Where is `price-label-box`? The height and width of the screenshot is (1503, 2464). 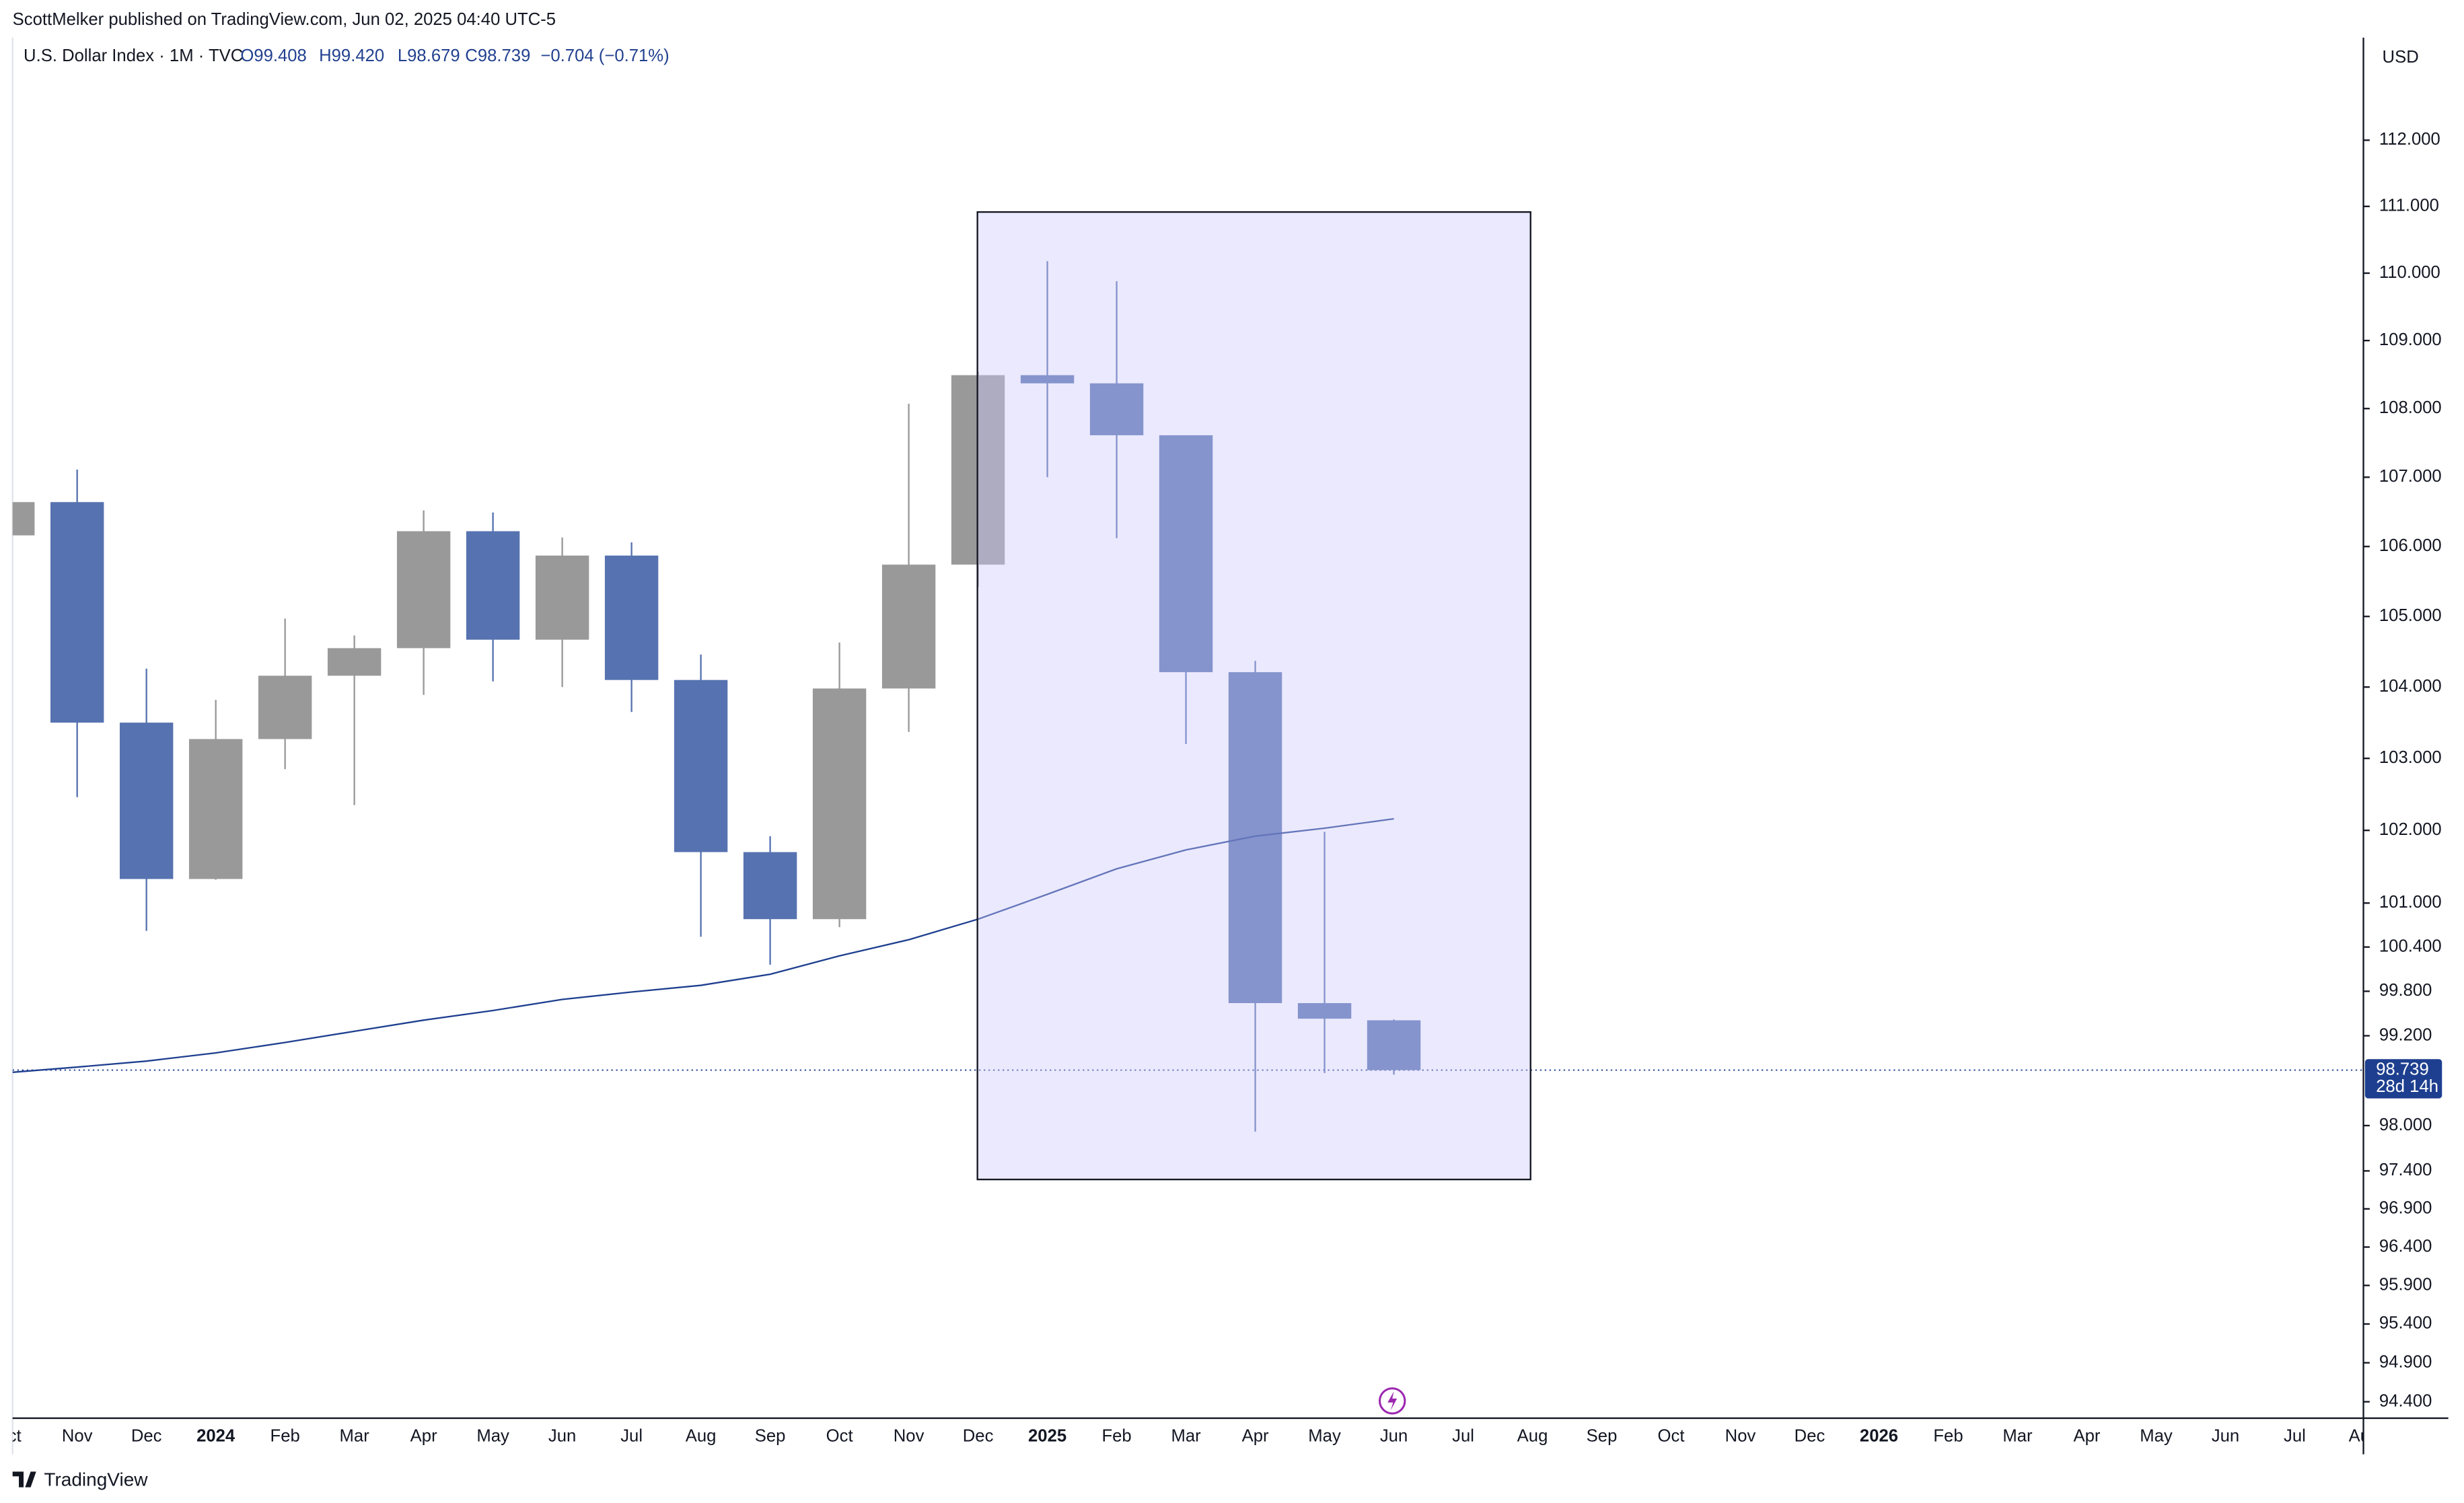
price-label-box is located at coordinates (2403, 1079).